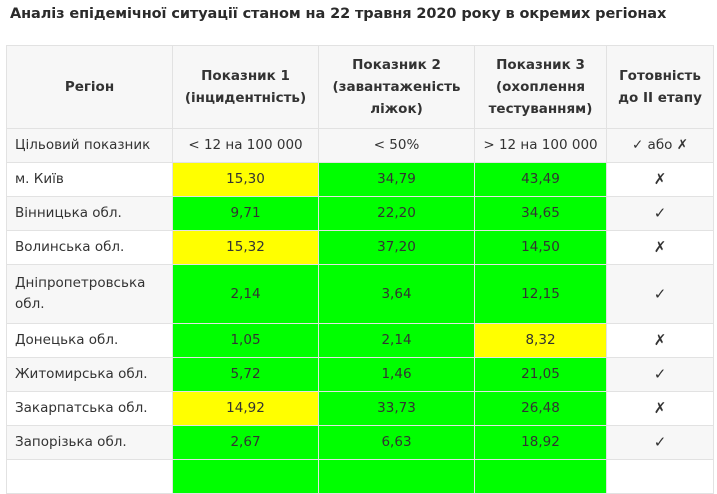 Image resolution: width=717 pixels, height=494 pixels. What do you see at coordinates (540, 87) in the screenshot?
I see `header-indicator-3: Показник 3 (охоплення тестуванням)` at bounding box center [540, 87].